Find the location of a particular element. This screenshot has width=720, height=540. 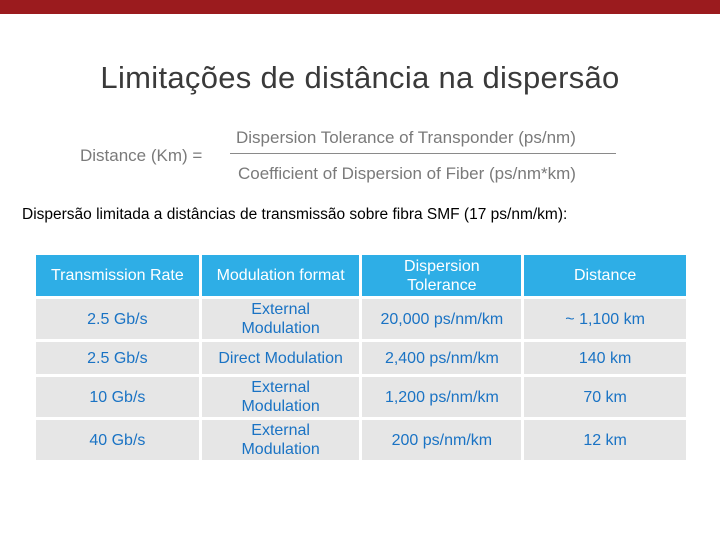

cell-tolerance: 20,000 ps/nm/km is located at coordinates (442, 319).